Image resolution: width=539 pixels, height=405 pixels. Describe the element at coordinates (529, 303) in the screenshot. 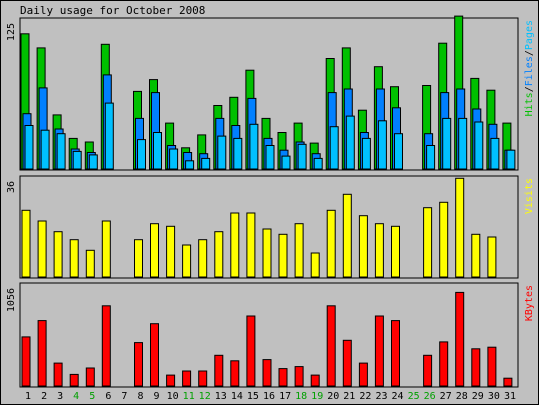

I see `panel-2-ylabel: KBytes` at that location.